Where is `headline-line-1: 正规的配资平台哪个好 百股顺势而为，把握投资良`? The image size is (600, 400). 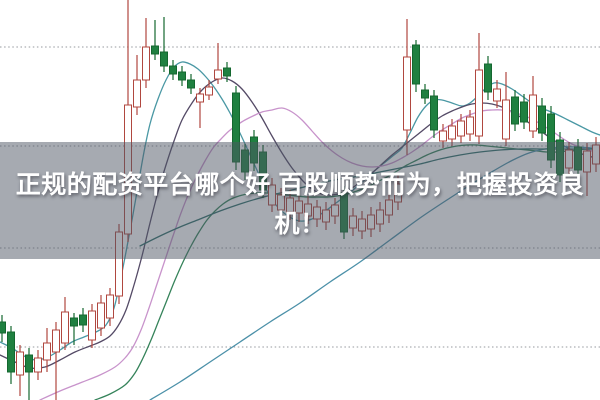 headline-line-1: 正规的配资平台哪个好 百股顺势而为，把握投资良 is located at coordinates (300, 184).